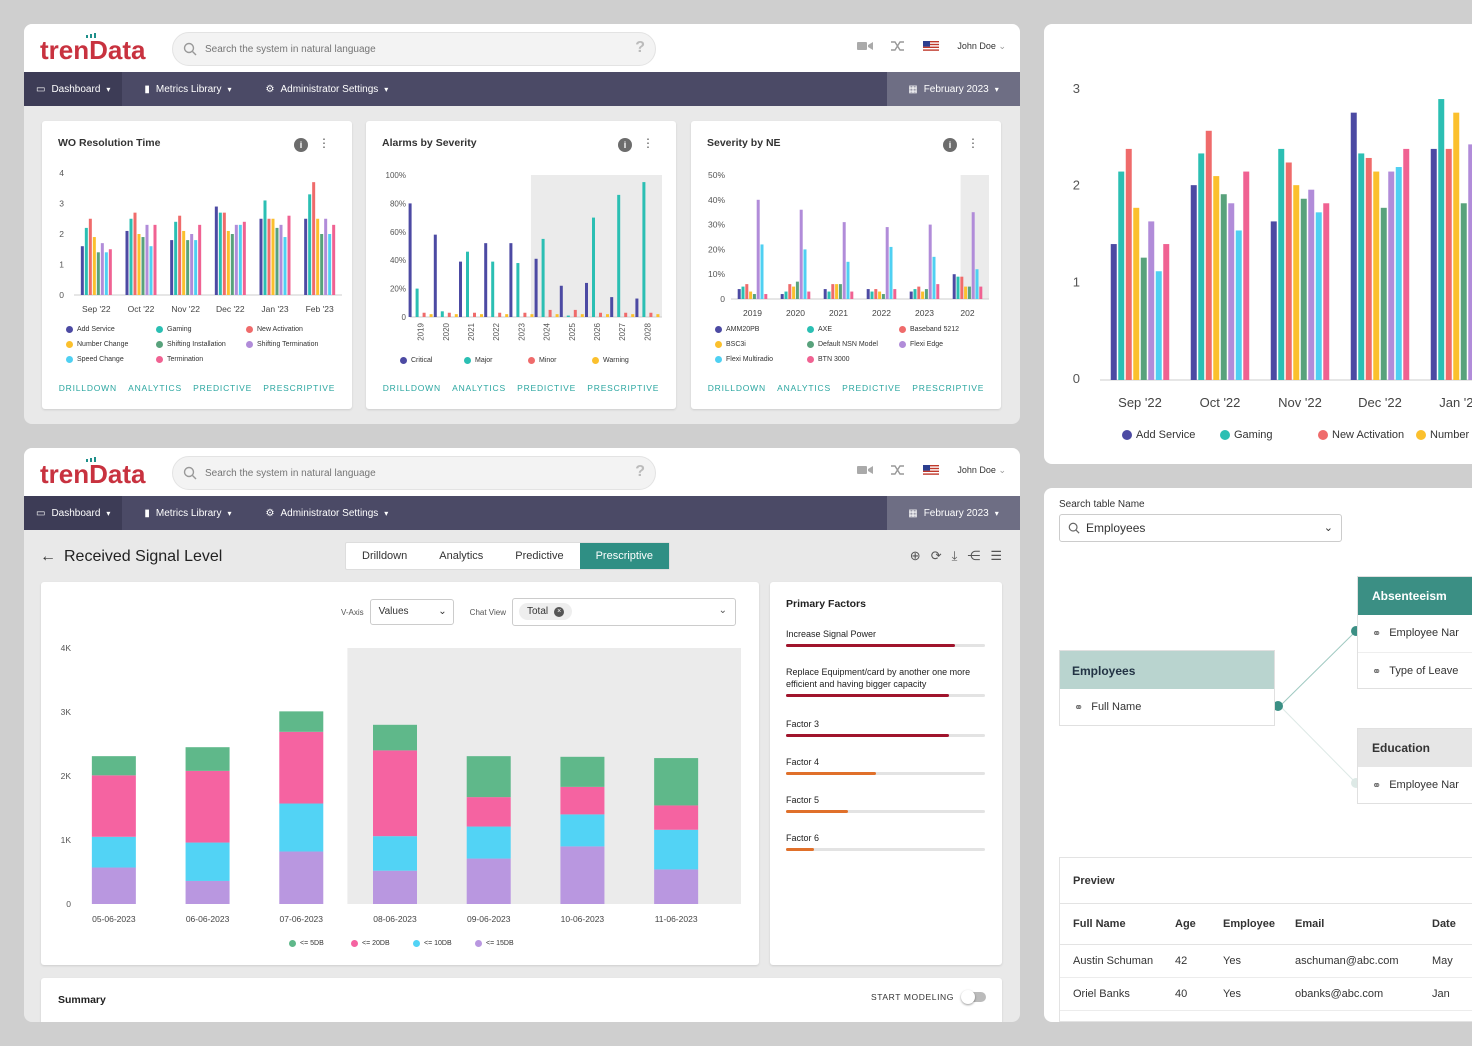 The width and height of the screenshot is (1472, 1046). What do you see at coordinates (1200, 528) in the screenshot?
I see `search-table-select: Employees ⌄` at bounding box center [1200, 528].